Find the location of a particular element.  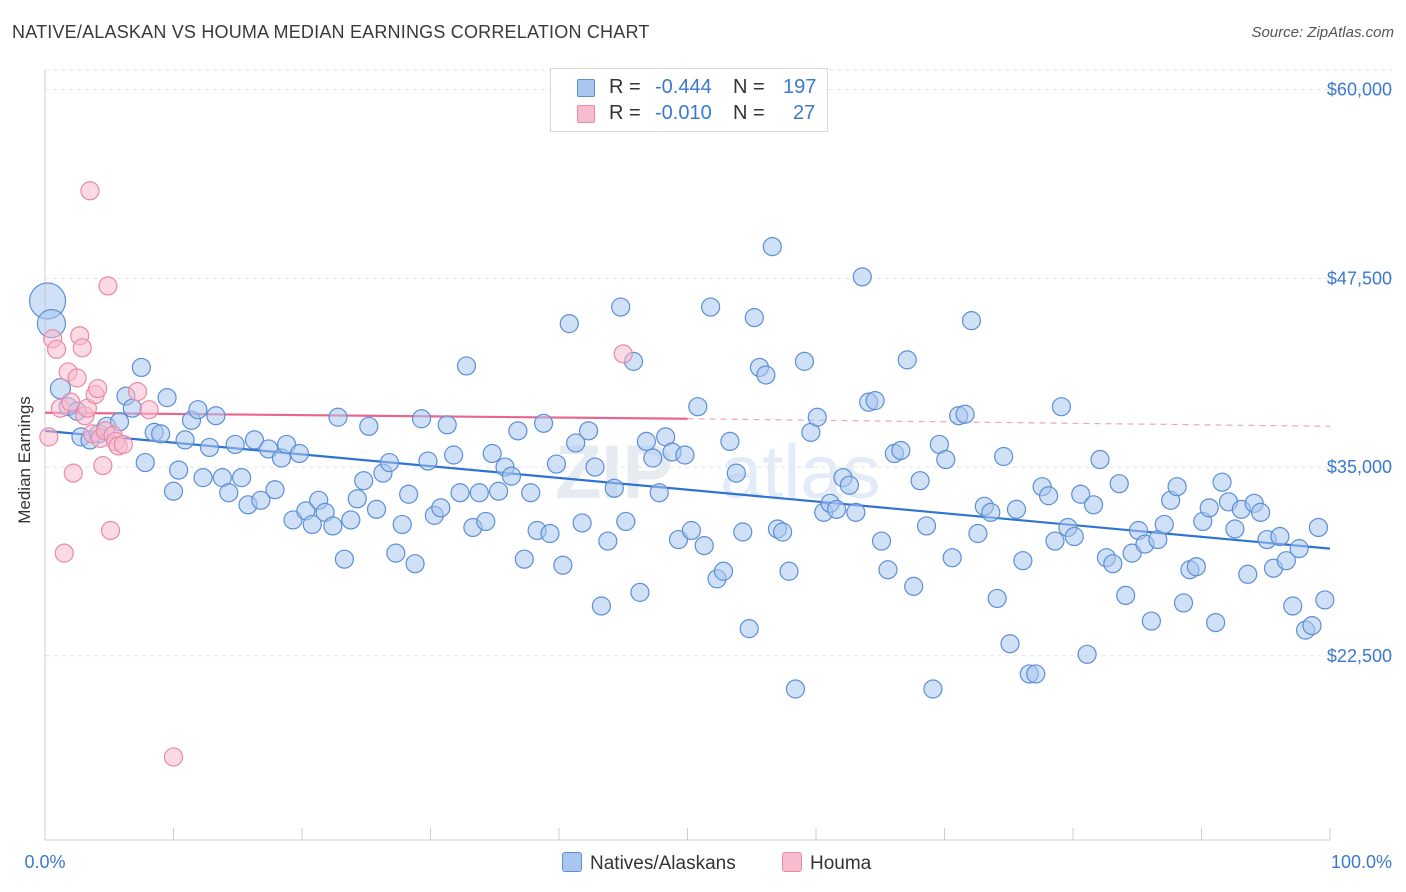

houma-trend-extension is located at coordinates (1009, 422).